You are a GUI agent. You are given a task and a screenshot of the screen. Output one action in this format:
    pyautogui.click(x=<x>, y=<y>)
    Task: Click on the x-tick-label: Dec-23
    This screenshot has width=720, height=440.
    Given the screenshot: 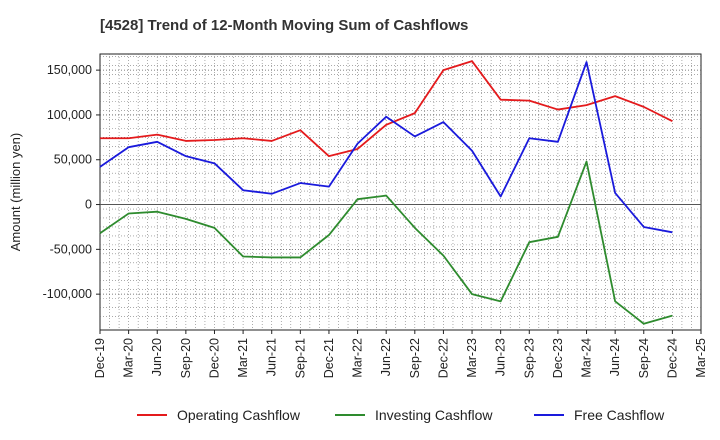 What is the action you would take?
    pyautogui.click(x=558, y=358)
    